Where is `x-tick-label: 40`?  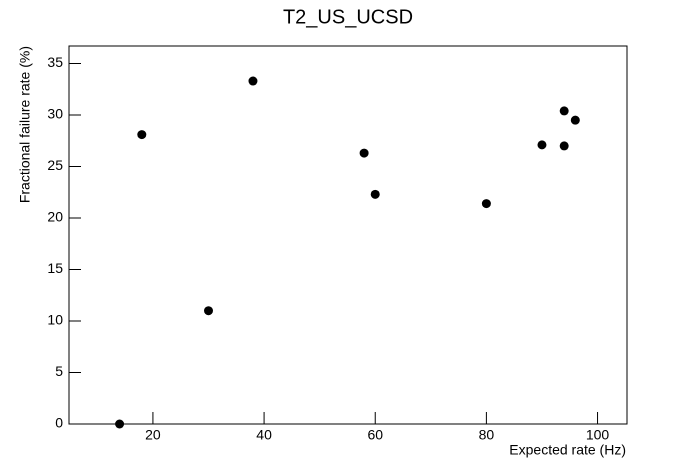
x-tick-label: 40 is located at coordinates (264, 435).